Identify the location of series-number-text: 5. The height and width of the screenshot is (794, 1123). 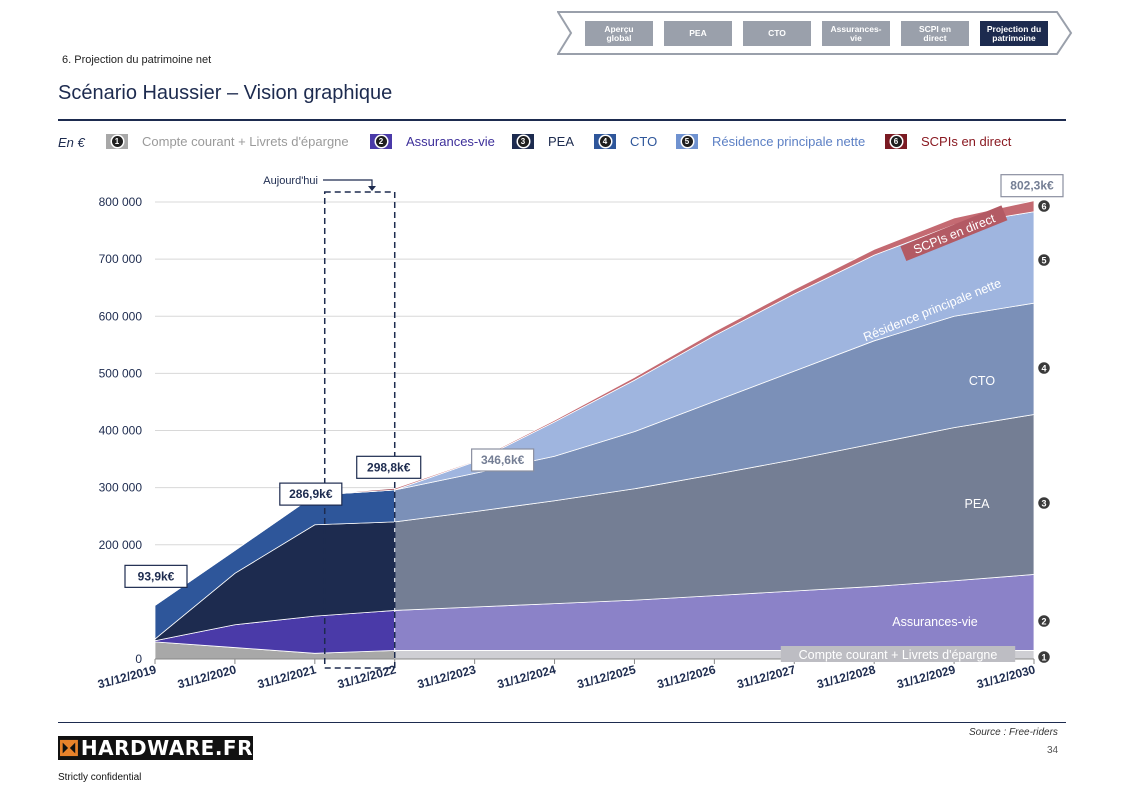
(1043, 261).